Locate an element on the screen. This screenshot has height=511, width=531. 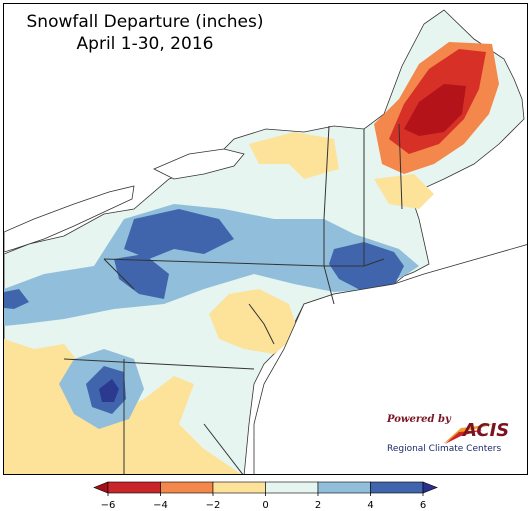
legend-tick-label: −6 is located at coordinates (108, 505).